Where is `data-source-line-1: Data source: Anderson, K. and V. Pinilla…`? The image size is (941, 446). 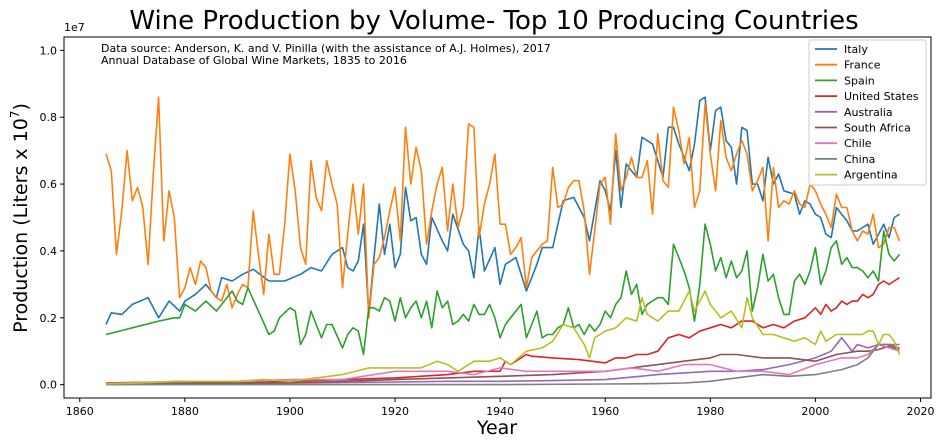 data-source-line-1: Data source: Anderson, K. and V. Pinilla… is located at coordinates (326, 48).